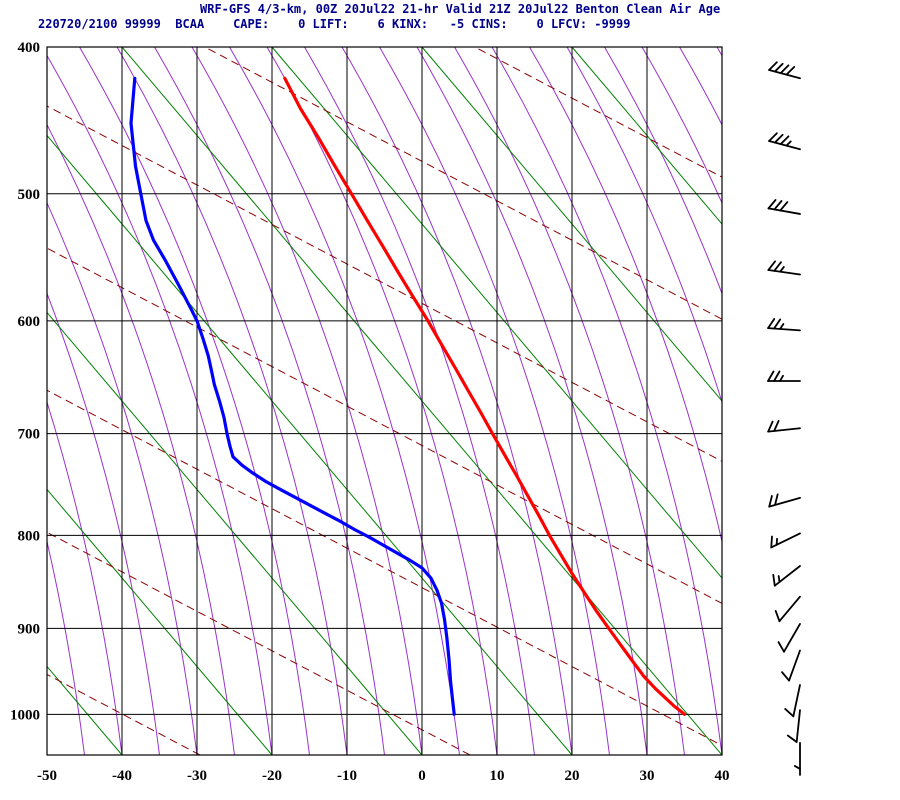  Describe the element at coordinates (497, 776) in the screenshot. I see `x-tick-label: 10` at that location.